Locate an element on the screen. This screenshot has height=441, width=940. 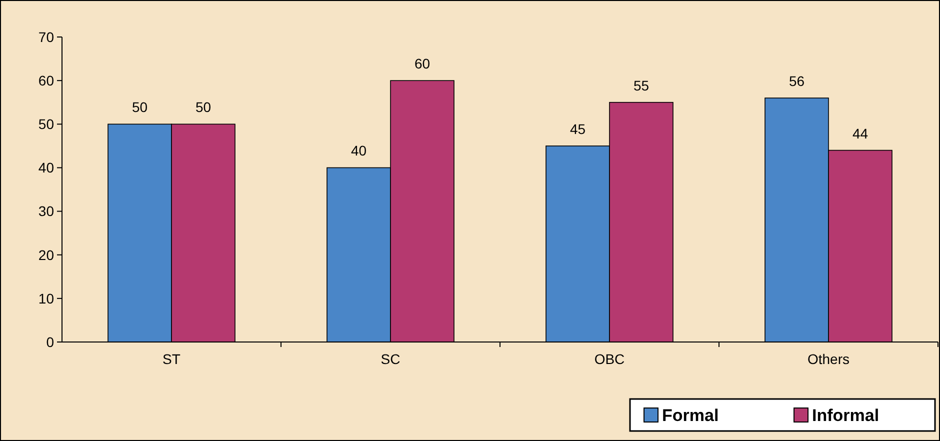
data-label: 56 is located at coordinates (796, 81).